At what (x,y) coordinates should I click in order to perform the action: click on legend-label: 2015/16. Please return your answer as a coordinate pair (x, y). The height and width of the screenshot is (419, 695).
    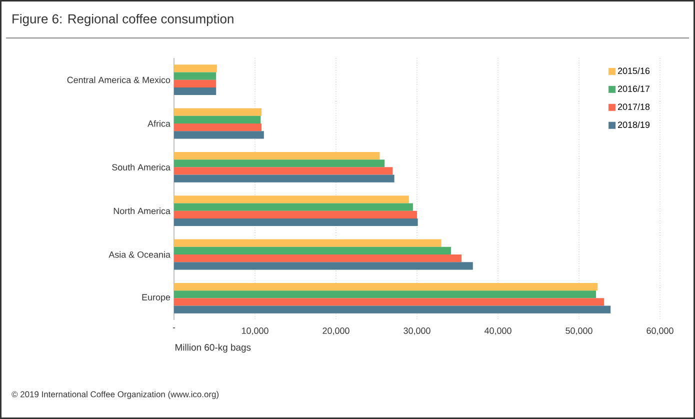
    Looking at the image, I should click on (634, 70).